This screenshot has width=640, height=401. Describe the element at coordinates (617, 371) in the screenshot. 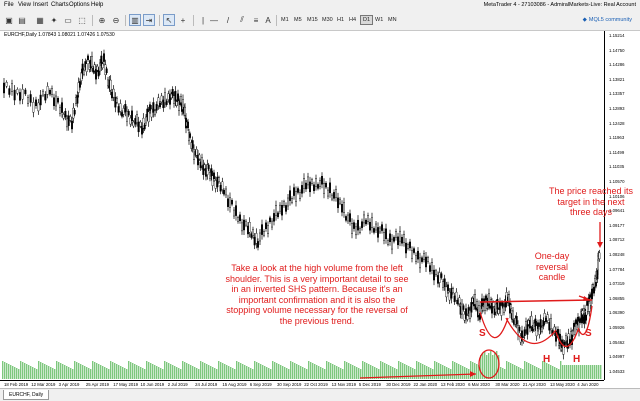

I see `price-tick: 1.04533` at that location.